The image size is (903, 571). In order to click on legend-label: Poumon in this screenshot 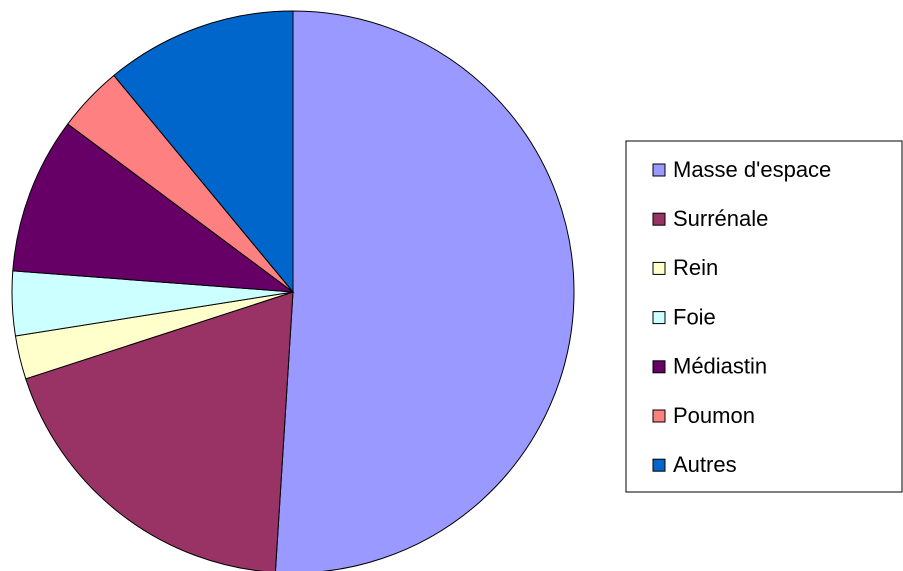, I will do `click(714, 415)`.